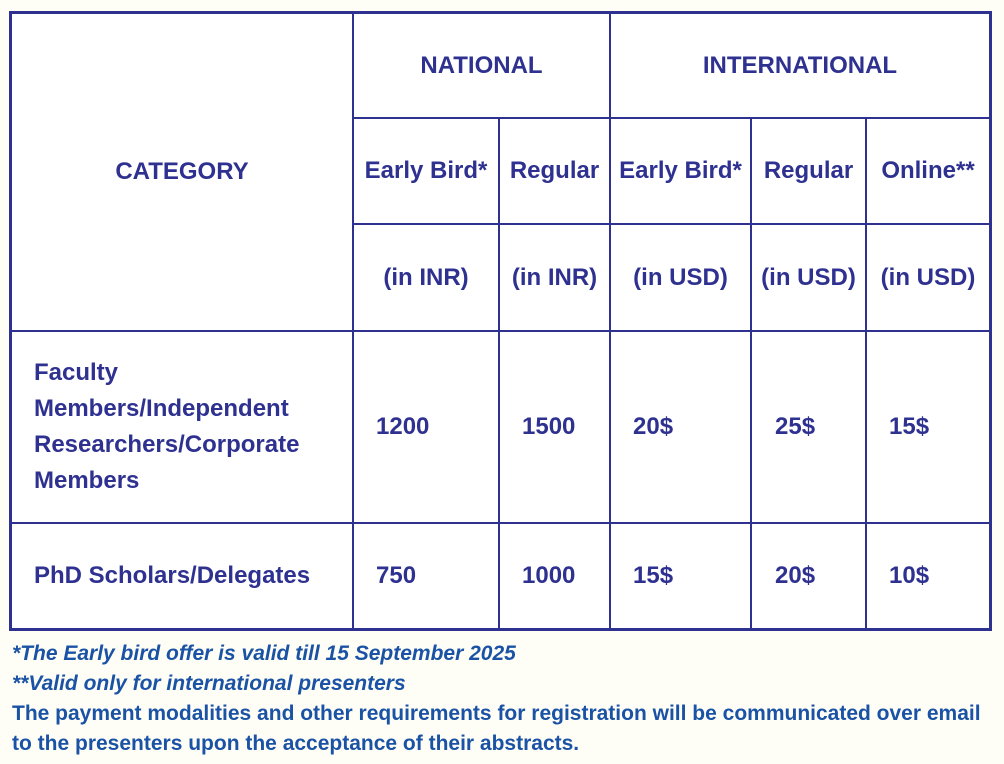 The image size is (1004, 764). I want to click on category-line: Faculty, so click(76, 372).